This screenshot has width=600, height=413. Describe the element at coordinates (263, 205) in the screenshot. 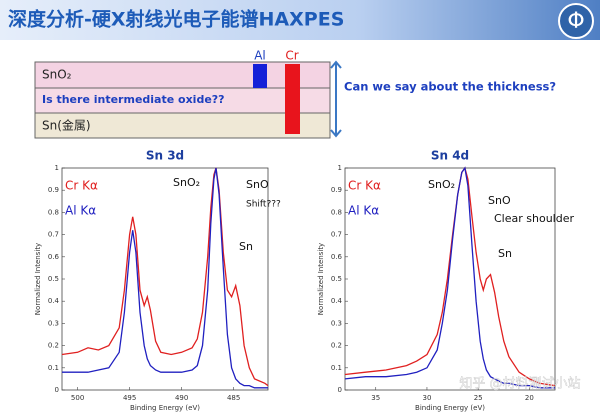

I see `annotation: Shift???` at that location.